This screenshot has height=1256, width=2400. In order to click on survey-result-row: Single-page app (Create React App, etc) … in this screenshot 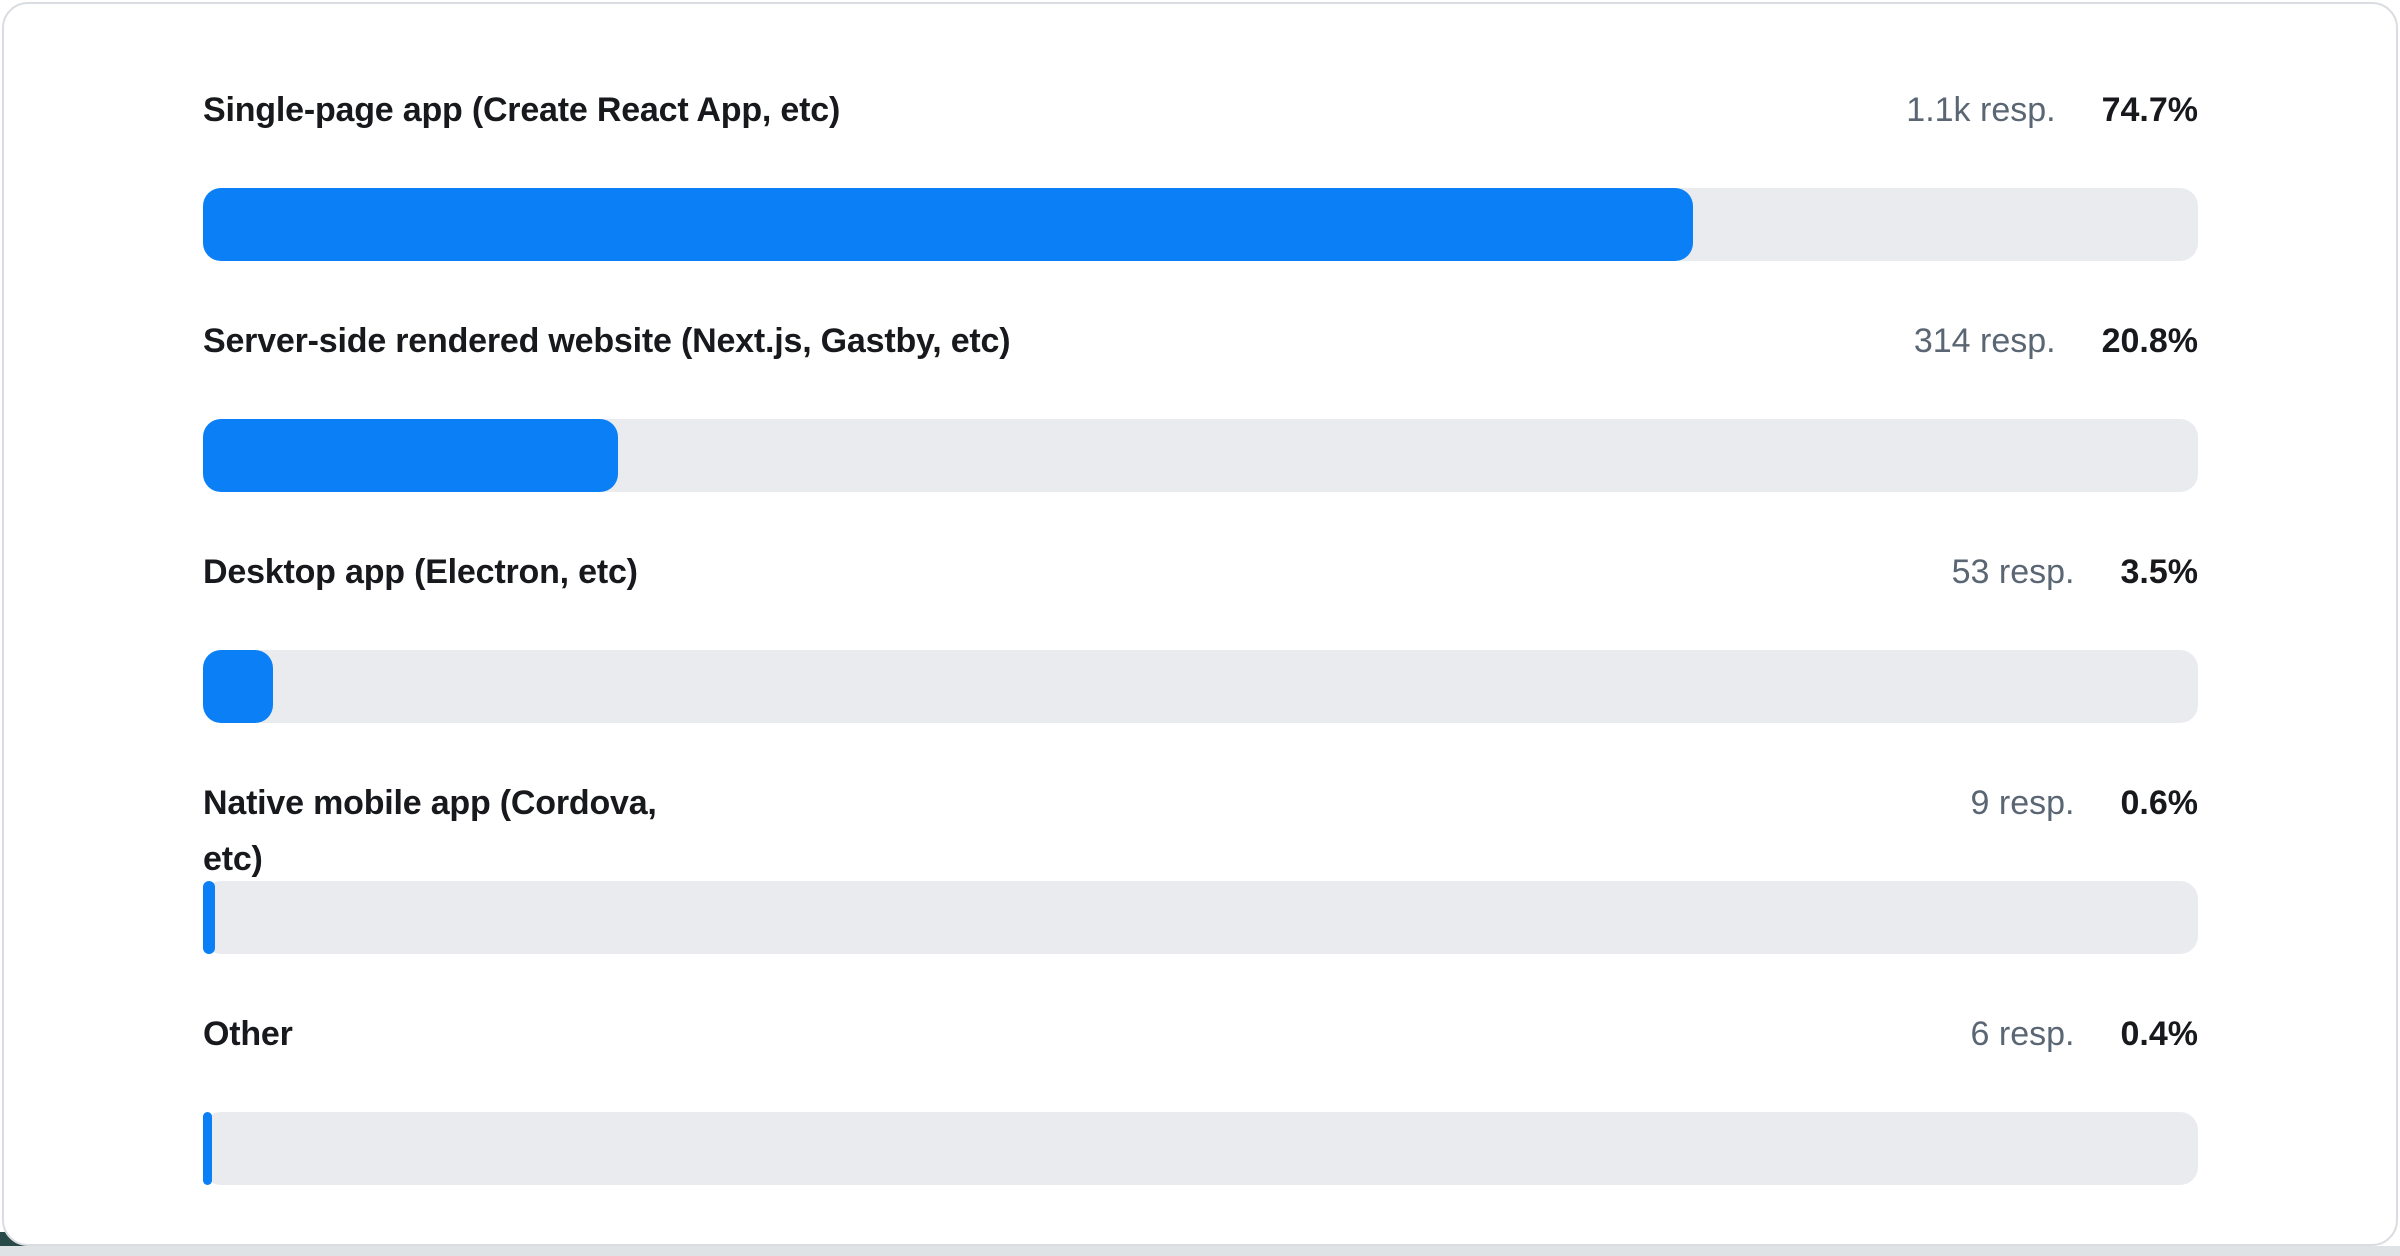, I will do `click(1200, 171)`.